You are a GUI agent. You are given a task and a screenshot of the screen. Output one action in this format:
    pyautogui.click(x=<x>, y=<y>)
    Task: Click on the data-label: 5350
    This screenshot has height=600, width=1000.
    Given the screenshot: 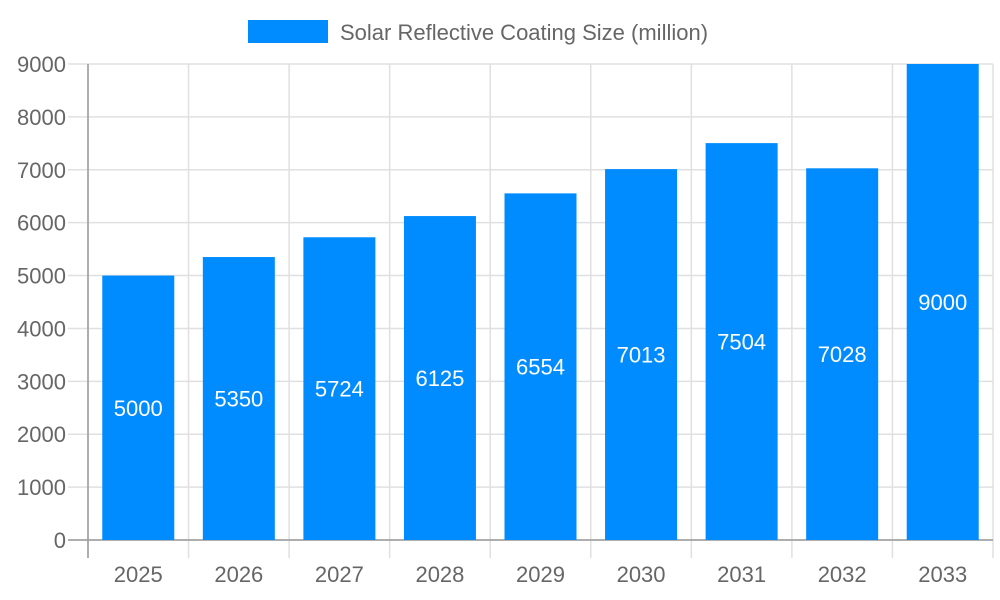 What is the action you would take?
    pyautogui.click(x=238, y=399)
    